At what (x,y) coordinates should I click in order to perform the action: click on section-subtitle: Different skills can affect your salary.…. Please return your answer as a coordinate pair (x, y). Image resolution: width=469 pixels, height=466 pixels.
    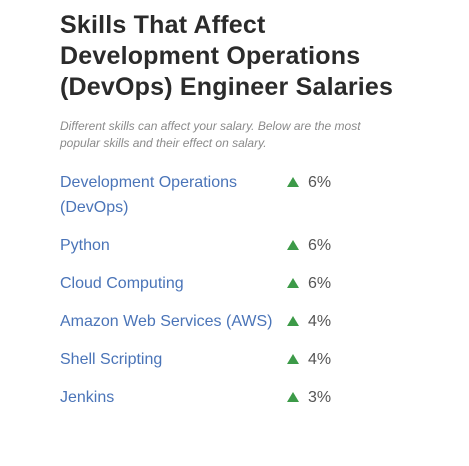
    Looking at the image, I should click on (210, 134).